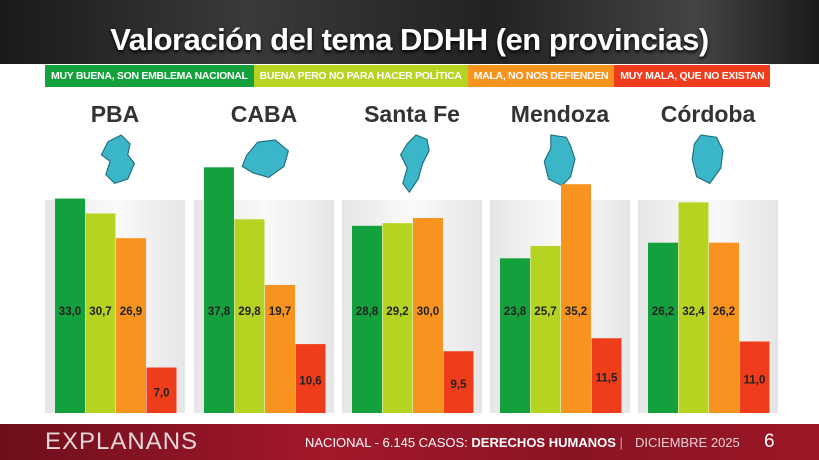 This screenshot has width=819, height=460. I want to click on footer-topic: DERECHOS HUMANOS, so click(543, 442).